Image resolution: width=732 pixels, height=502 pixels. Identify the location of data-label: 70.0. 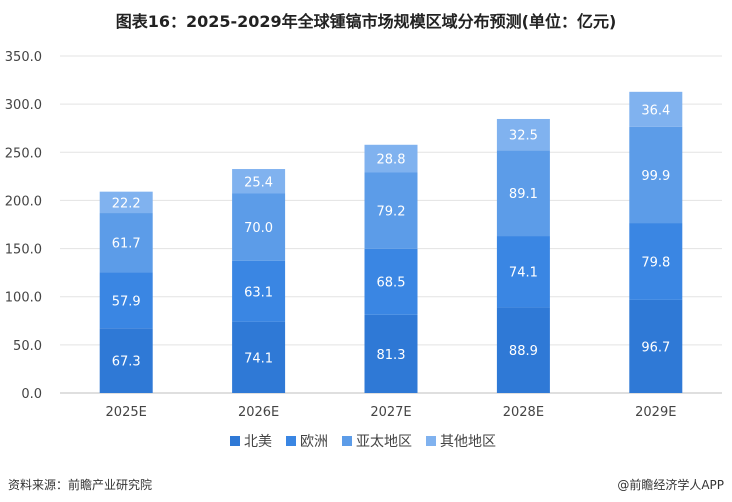
(258, 228).